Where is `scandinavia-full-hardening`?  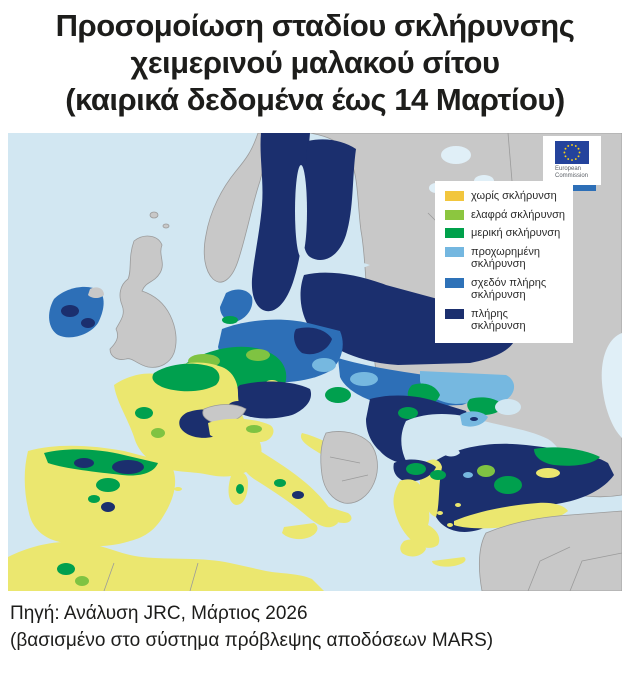 scandinavia-full-hardening is located at coordinates (310, 222).